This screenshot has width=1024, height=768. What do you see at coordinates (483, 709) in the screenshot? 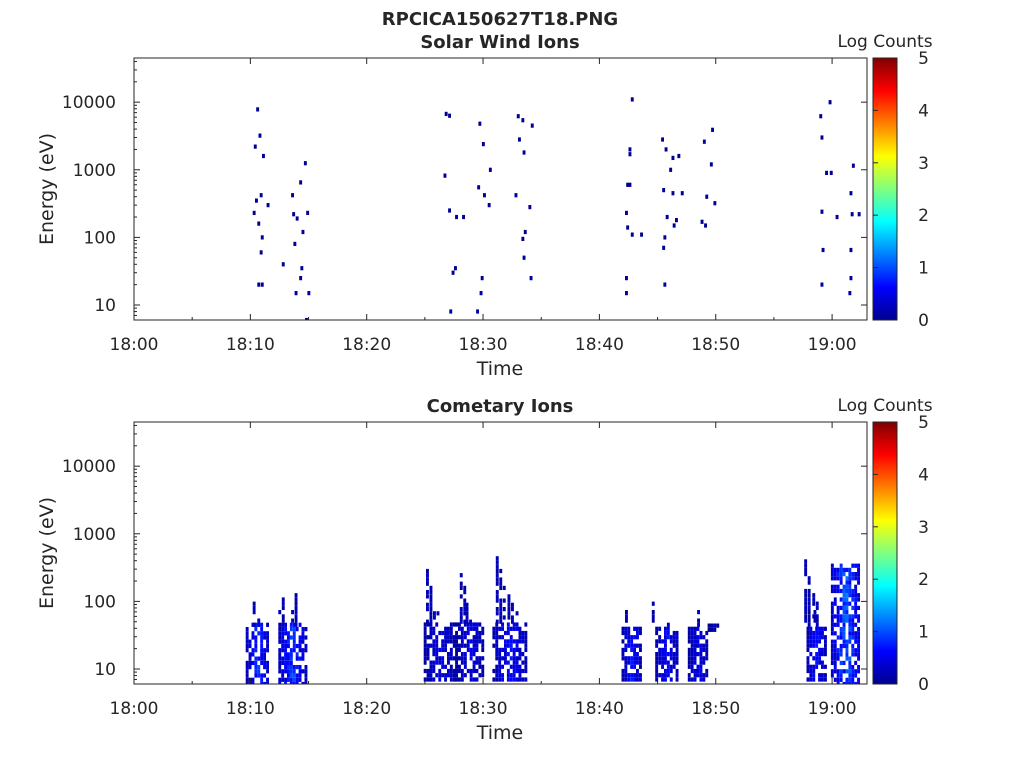
I see `x-tick-label: 18:30` at bounding box center [483, 709].